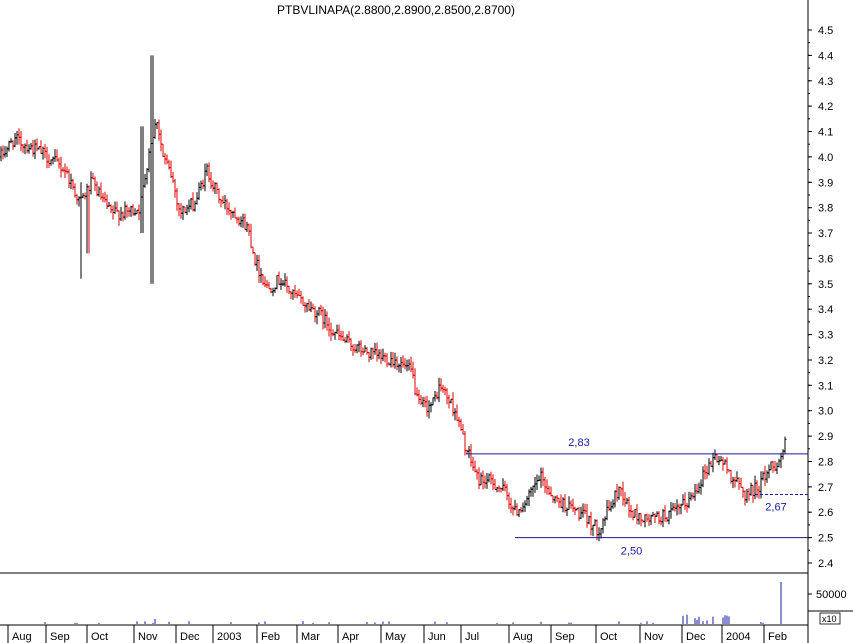 The image size is (853, 643). Describe the element at coordinates (825, 209) in the screenshot. I see `y-tick-label: 3.8` at that location.